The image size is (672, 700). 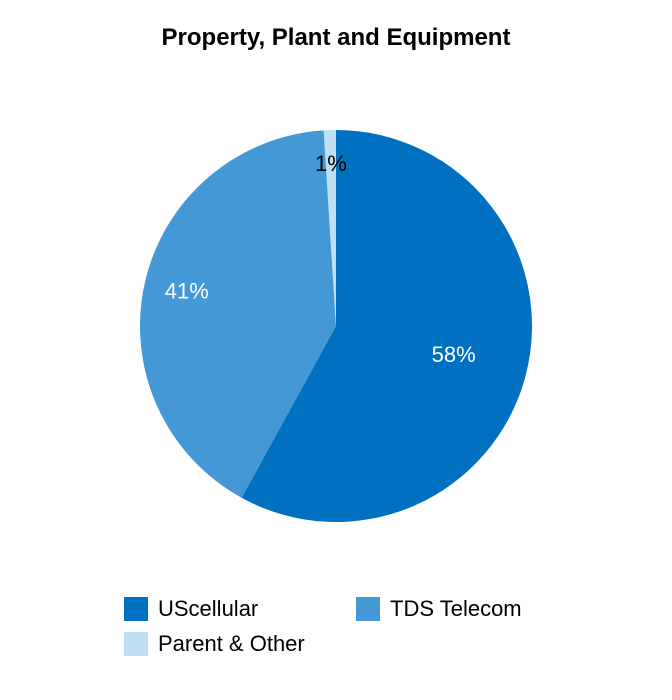 I want to click on legend-item-tds-telecom: TDS Telecom, so click(x=476, y=609).